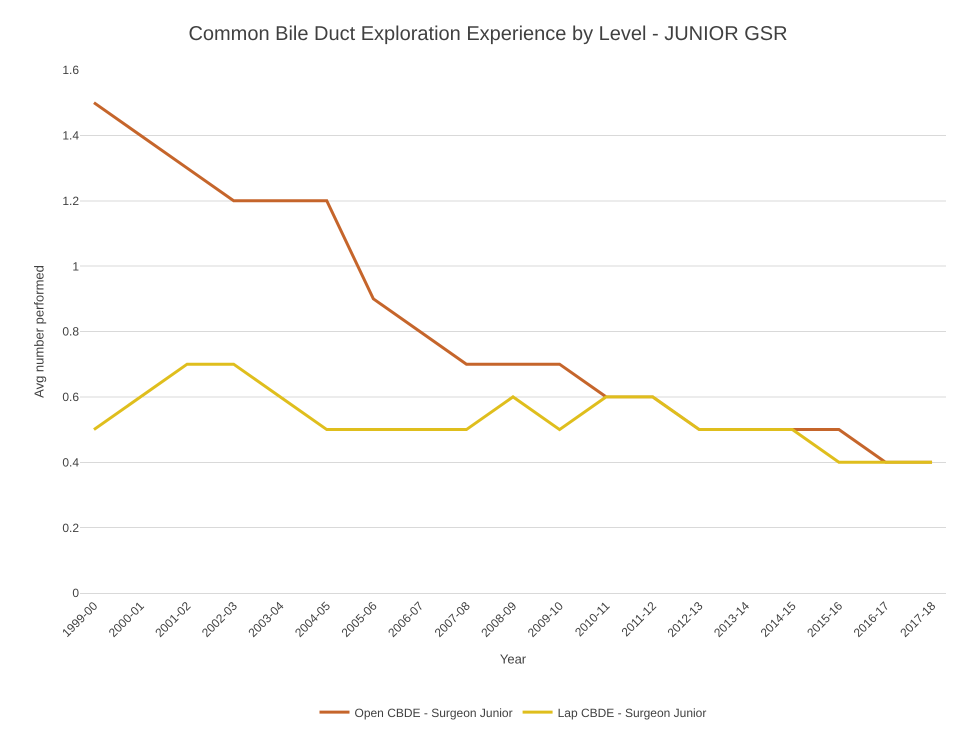 The width and height of the screenshot is (976, 739). What do you see at coordinates (513, 659) in the screenshot?
I see `x-axis-title: Year` at bounding box center [513, 659].